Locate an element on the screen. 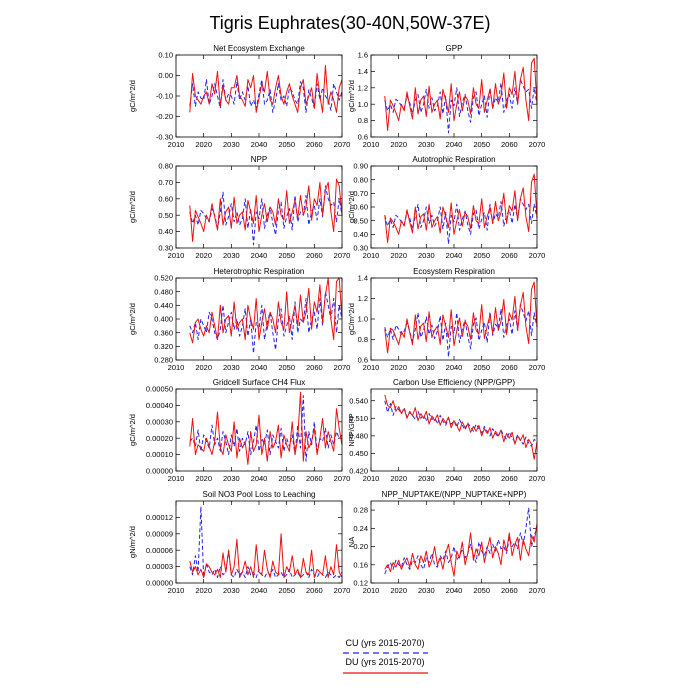 Image resolution: width=700 pixels, height=700 pixels. y-tick-label: 0.510 is located at coordinates (358, 418).